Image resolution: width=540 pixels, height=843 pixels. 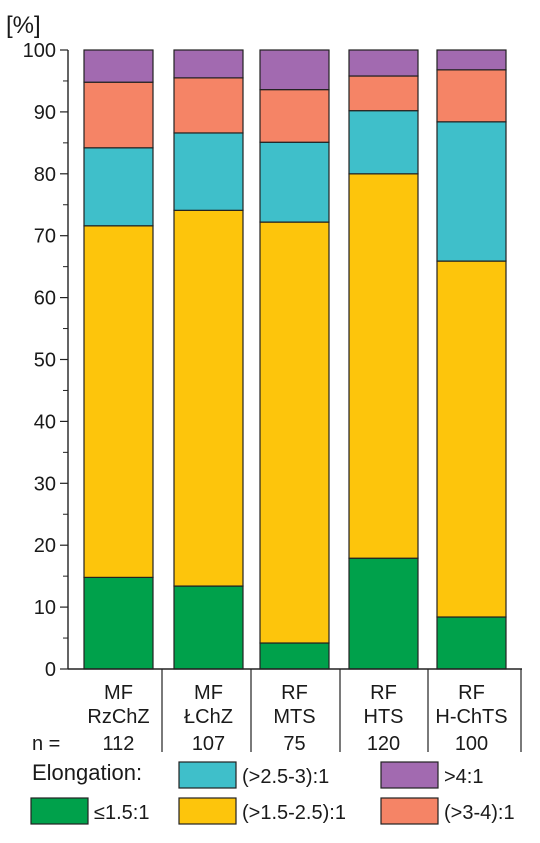 What do you see at coordinates (50, 670) in the screenshot?
I see `y-tick-label: 0` at bounding box center [50, 670].